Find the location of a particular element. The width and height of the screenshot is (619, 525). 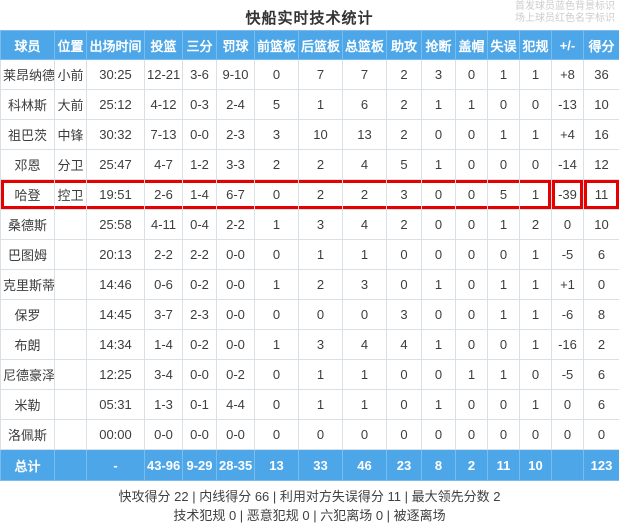

stat-cell: 2-6 is located at coordinates (163, 194).